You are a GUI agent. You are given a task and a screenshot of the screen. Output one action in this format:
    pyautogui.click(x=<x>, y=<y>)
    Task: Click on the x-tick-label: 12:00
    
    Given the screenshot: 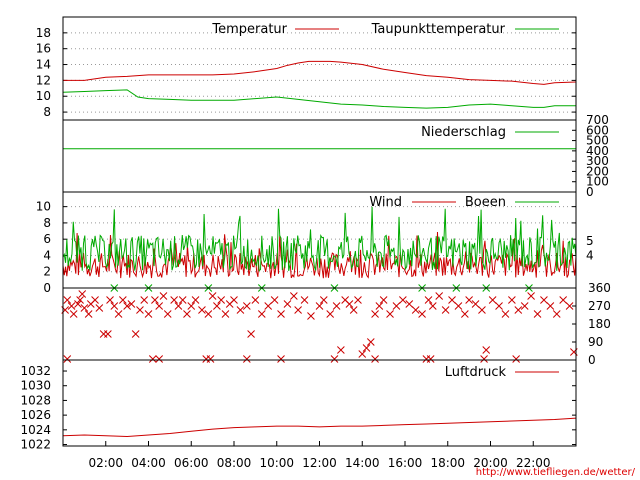 What is the action you would take?
    pyautogui.click(x=319, y=463)
    